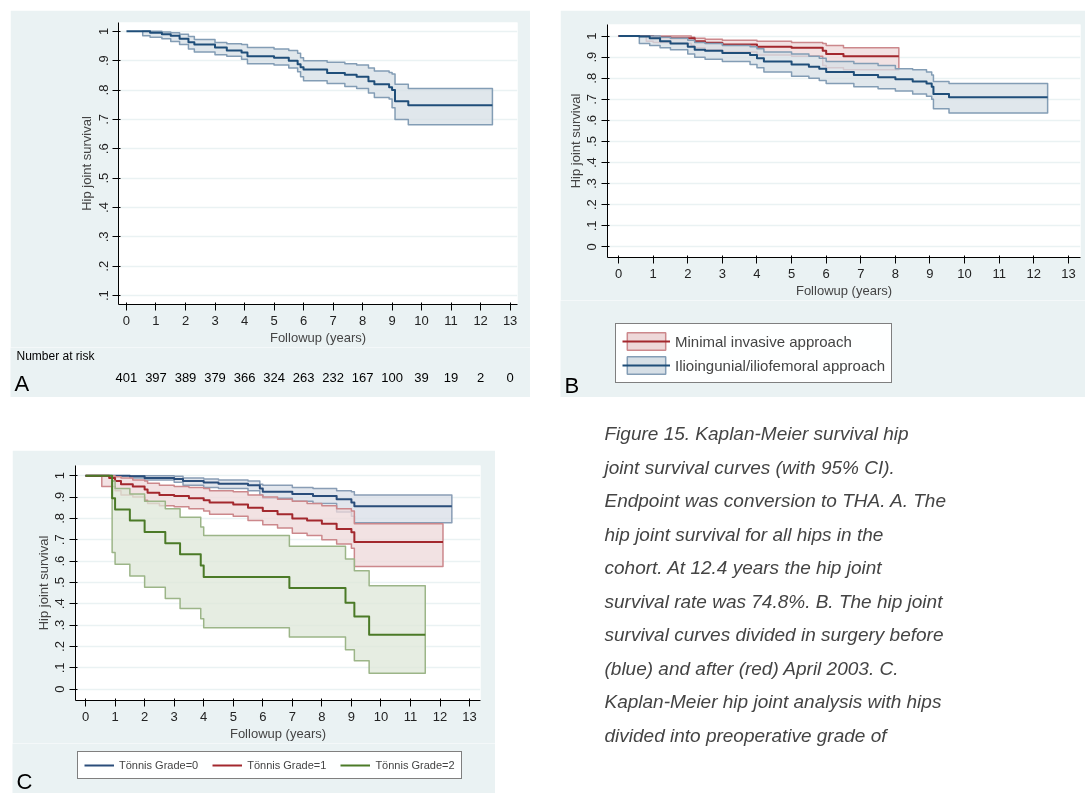 This screenshot has height=793, width=1085. Describe the element at coordinates (415, 765) in the screenshot. I see `legend-label: Tönnis Grade=2` at that location.